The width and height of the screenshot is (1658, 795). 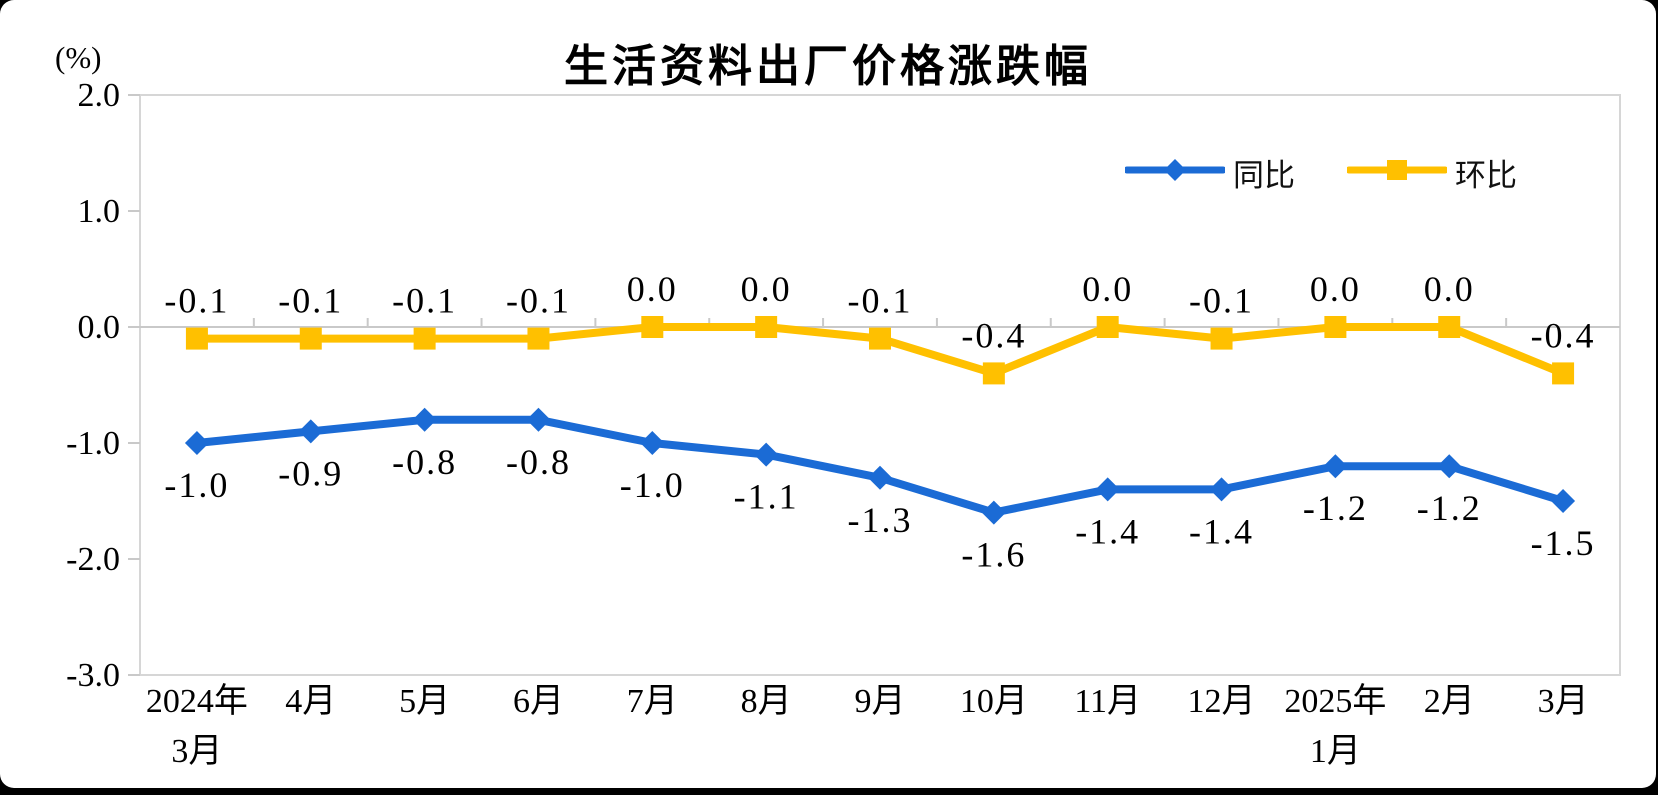 What do you see at coordinates (99, 327) in the screenshot?
I see `y-axis-tick-label: 0.0` at bounding box center [99, 327].